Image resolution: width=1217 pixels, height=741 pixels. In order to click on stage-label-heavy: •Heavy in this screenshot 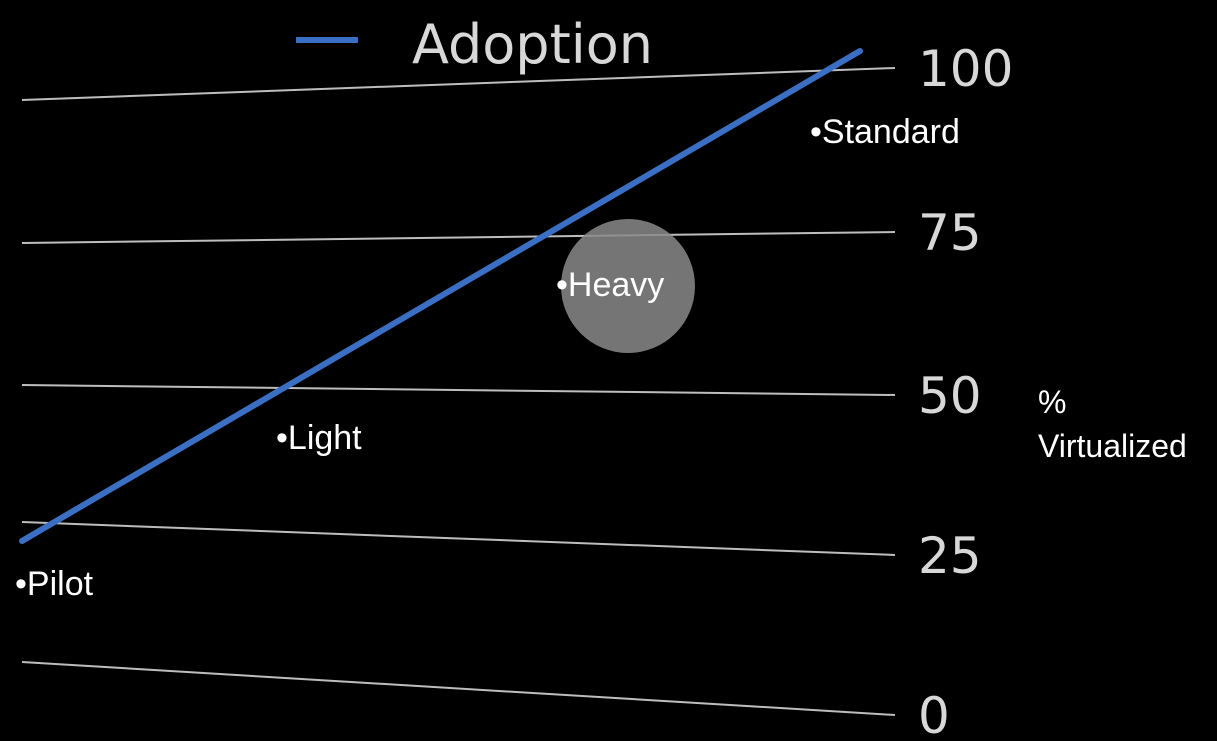, I will do `click(610, 285)`.